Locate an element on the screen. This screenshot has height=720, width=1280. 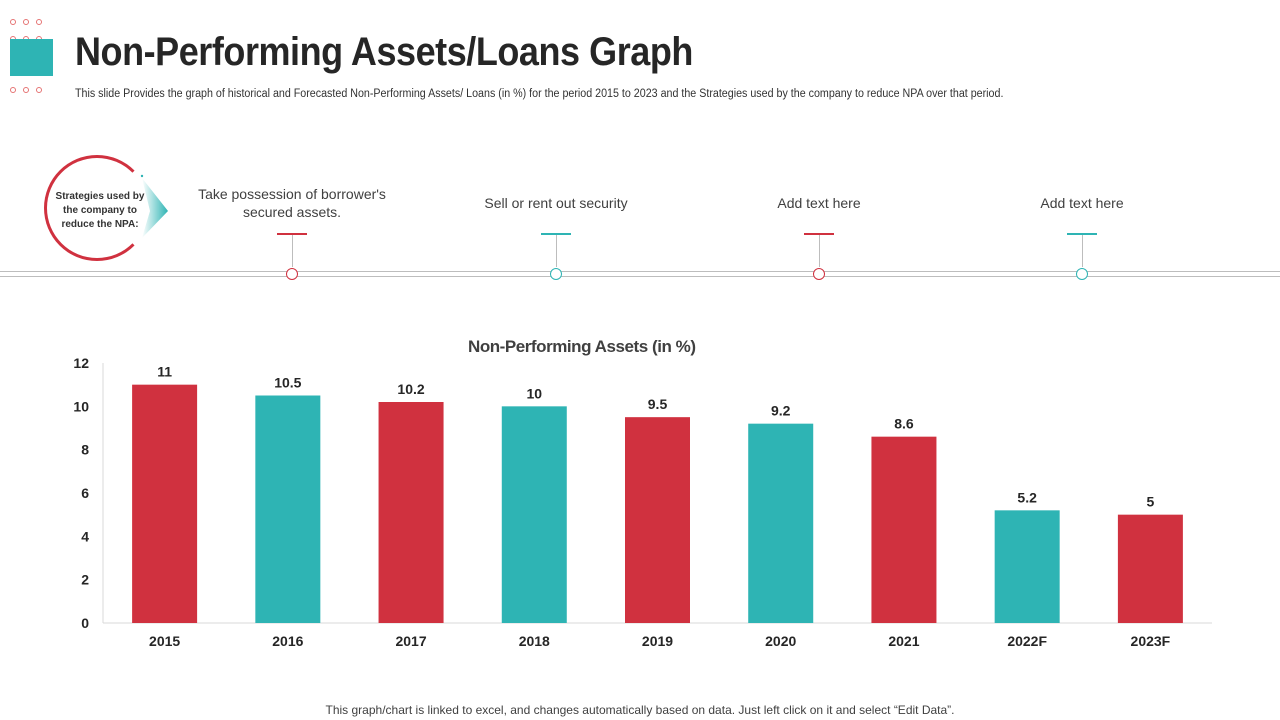
data-label: 11 is located at coordinates (164, 372).